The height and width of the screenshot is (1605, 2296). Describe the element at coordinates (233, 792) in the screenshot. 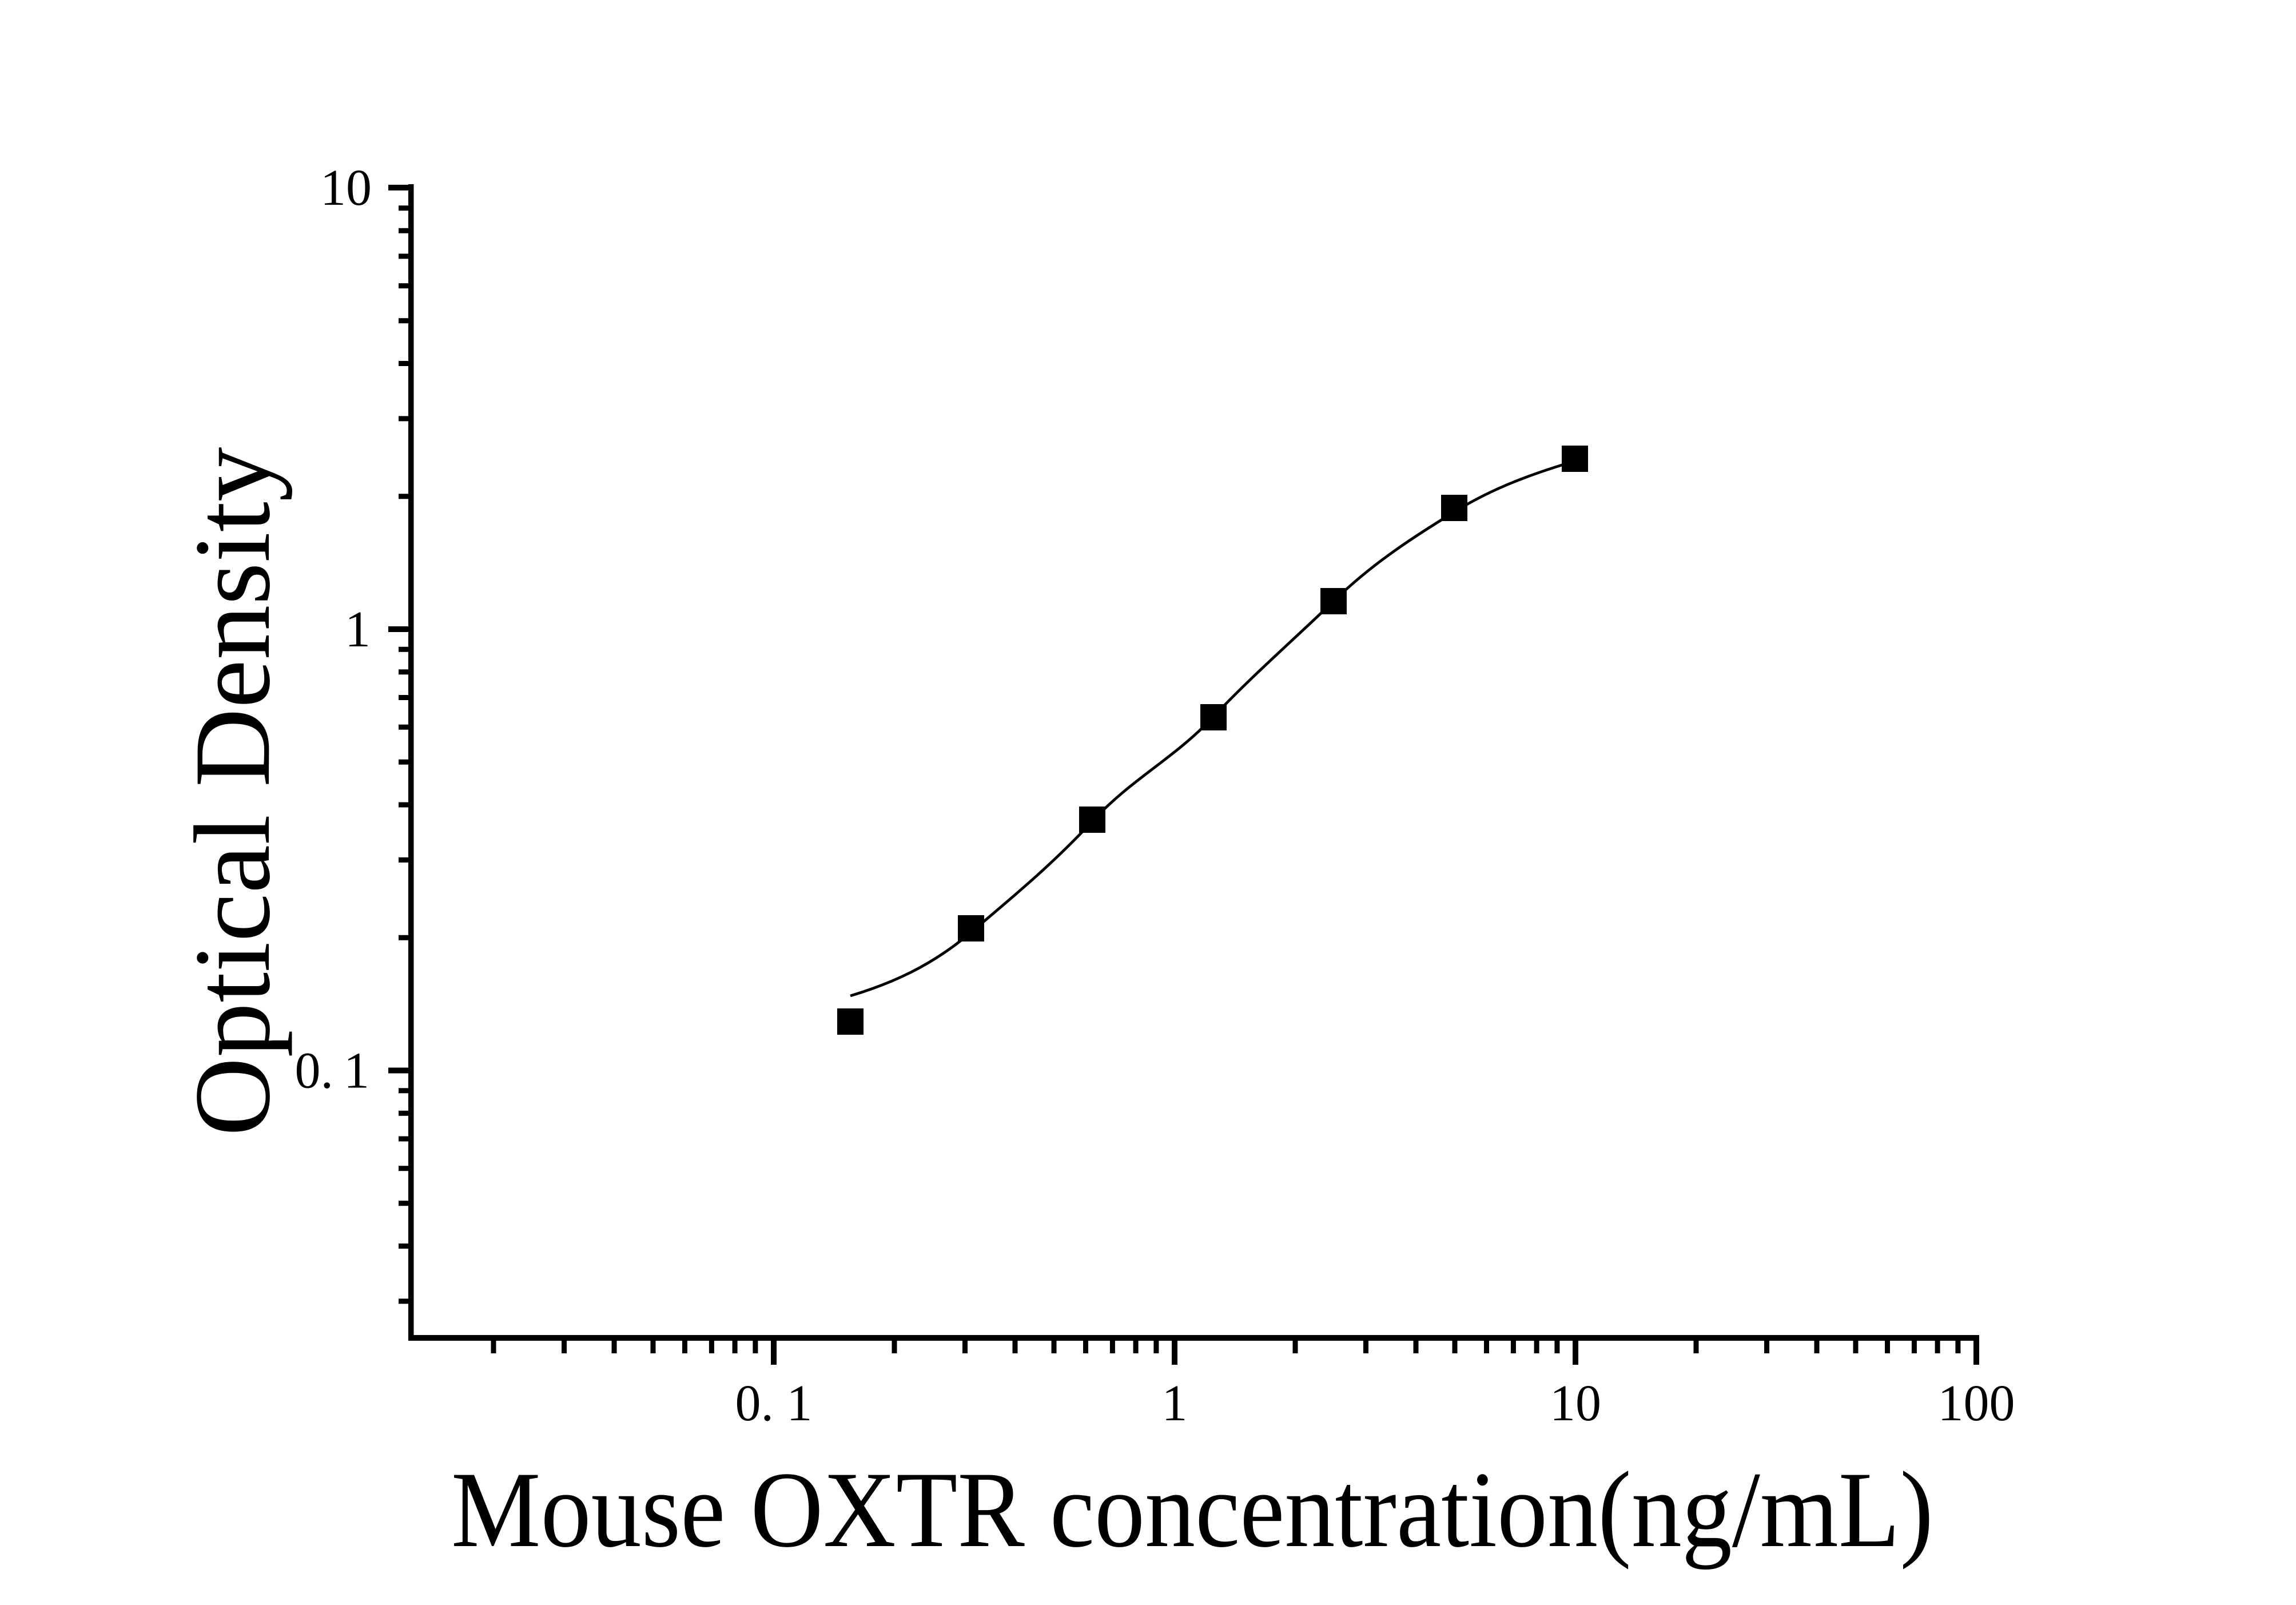

I see `svg-text: Optical Density` at that location.